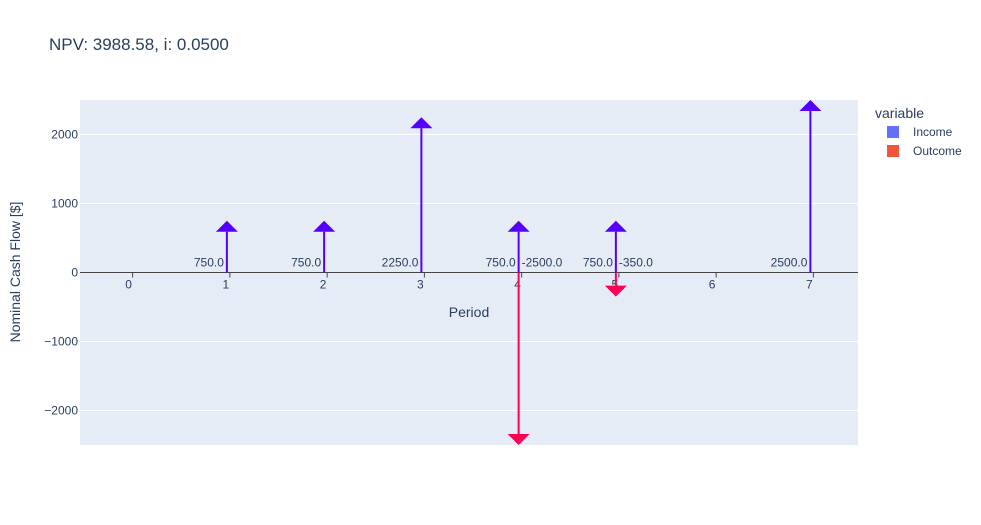 Image resolution: width=981 pixels, height=525 pixels. I want to click on y-axis-ticks: −2000 −1000 0 1000 2000, so click(61, 273).